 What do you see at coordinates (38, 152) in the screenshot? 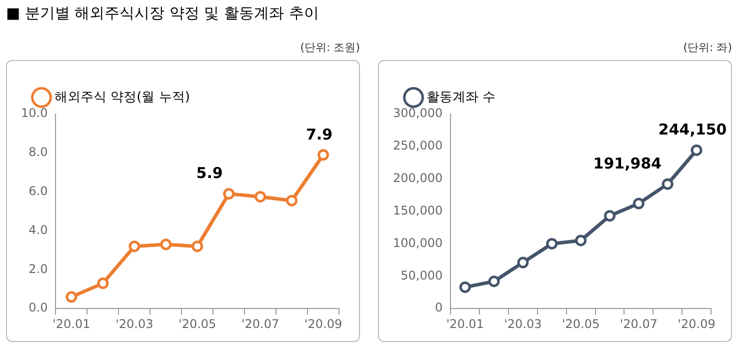
I see `y-tick-label: 8.0` at bounding box center [38, 152].